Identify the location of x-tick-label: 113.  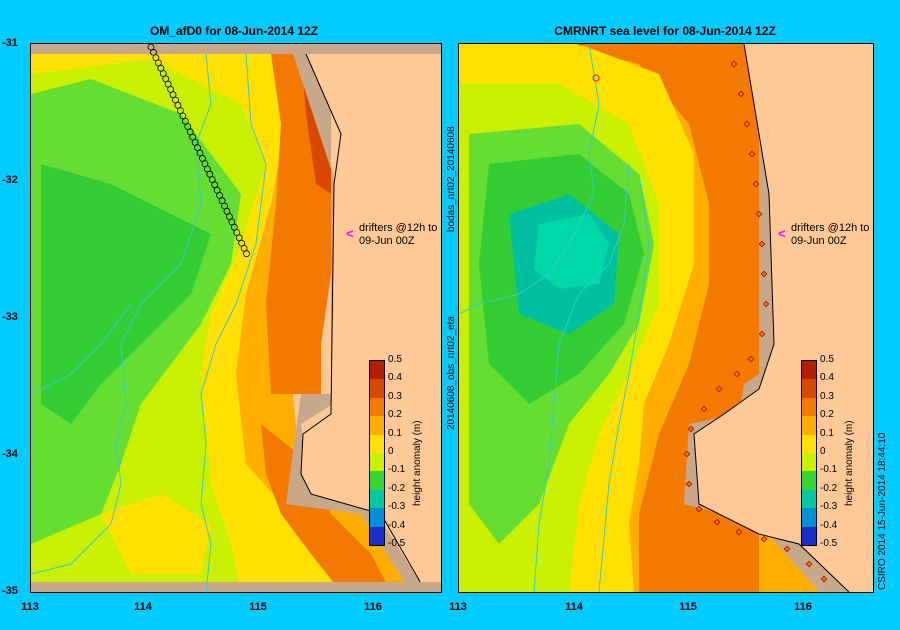
(458, 607).